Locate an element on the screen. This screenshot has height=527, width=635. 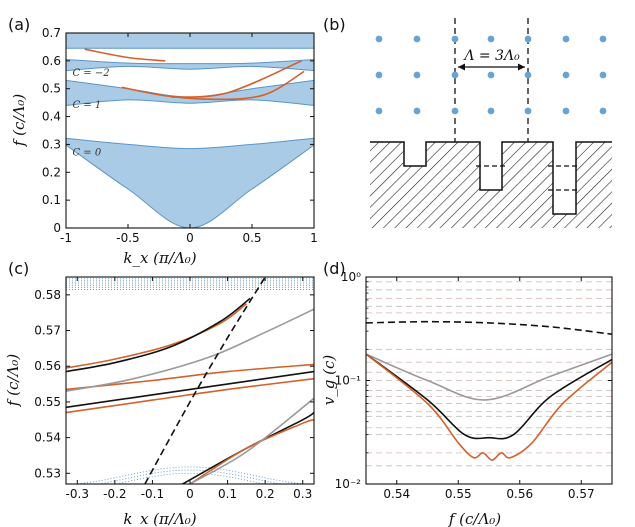
y-tick-label: 0.56 is located at coordinates (47, 366).